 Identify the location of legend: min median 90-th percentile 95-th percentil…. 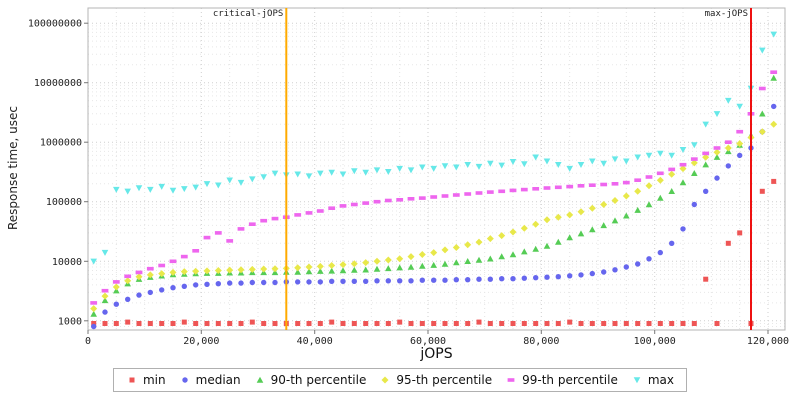
(400, 380).